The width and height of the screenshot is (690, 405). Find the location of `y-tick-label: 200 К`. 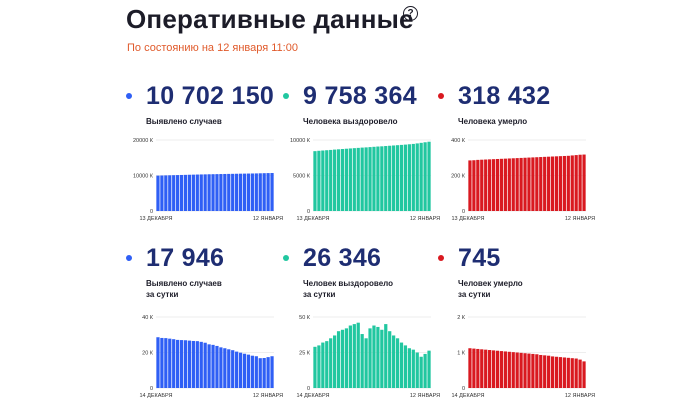

y-tick-label: 200 К is located at coordinates (458, 177).